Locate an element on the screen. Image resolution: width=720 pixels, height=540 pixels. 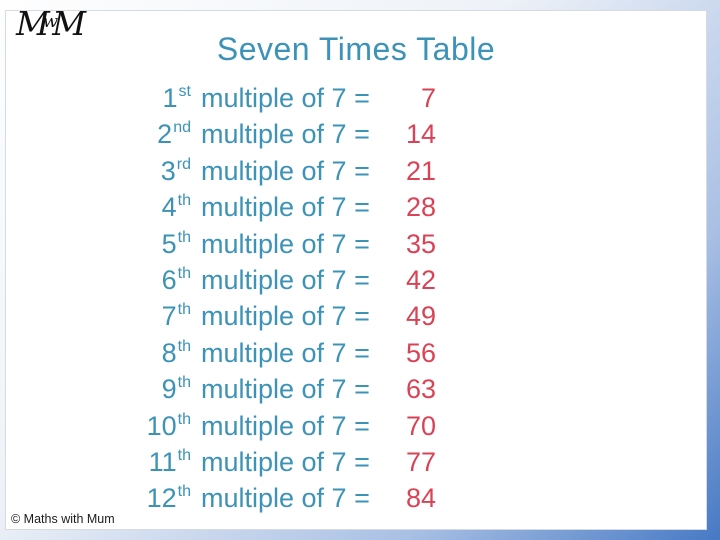
product-value: 35 is located at coordinates (420, 243).